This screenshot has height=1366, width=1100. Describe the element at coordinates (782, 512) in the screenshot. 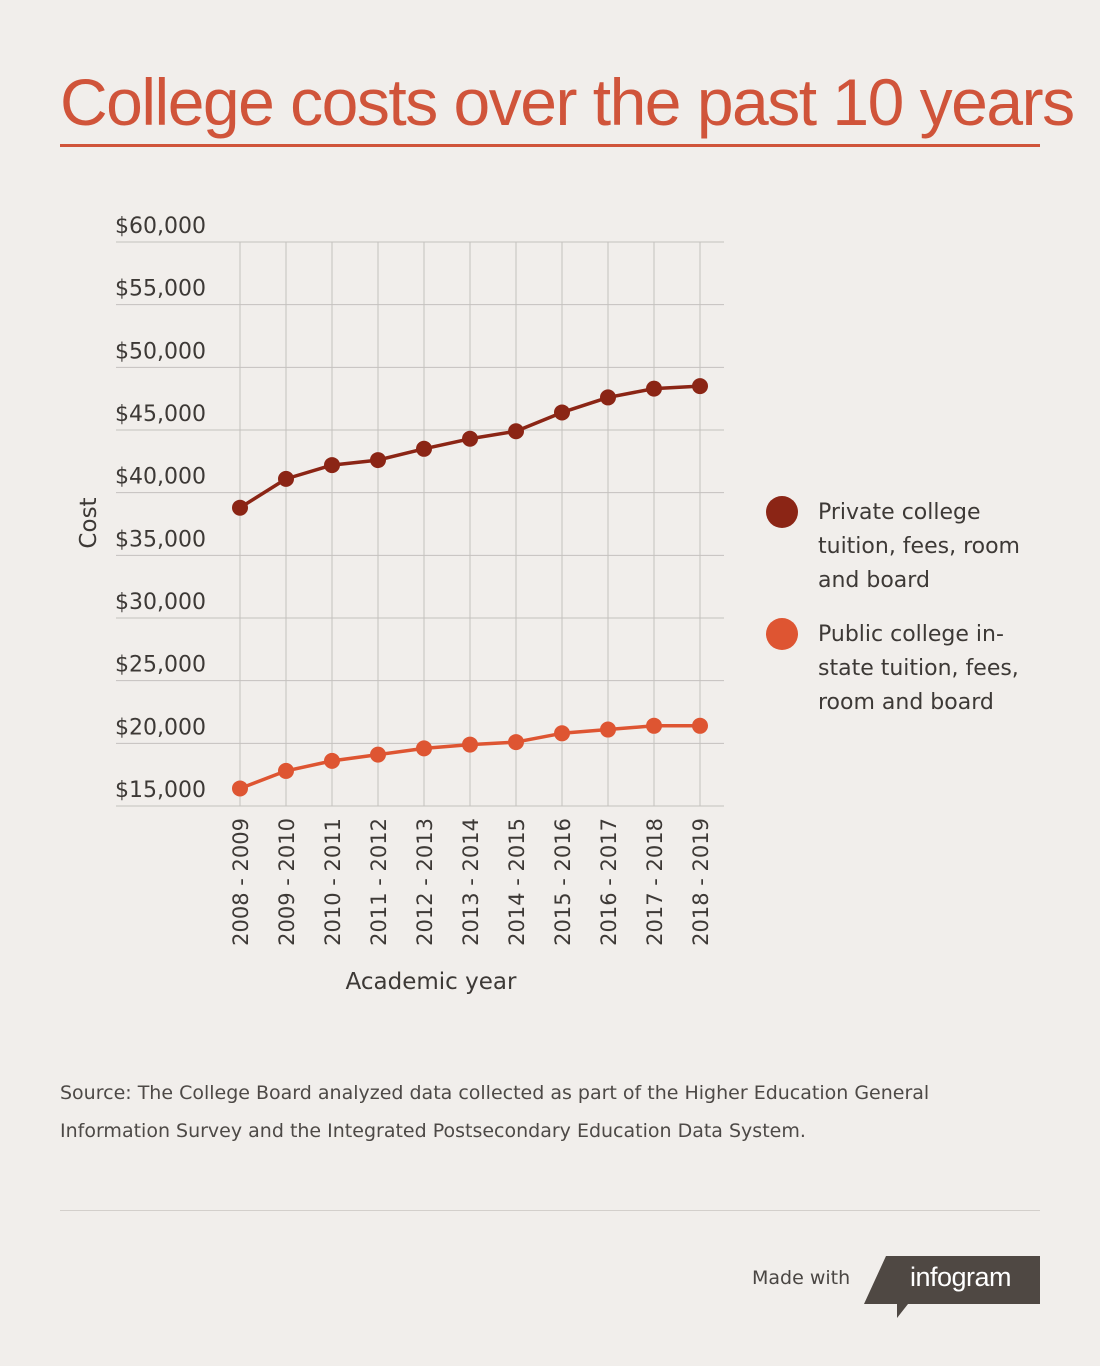

I see `legend-marker-private` at that location.